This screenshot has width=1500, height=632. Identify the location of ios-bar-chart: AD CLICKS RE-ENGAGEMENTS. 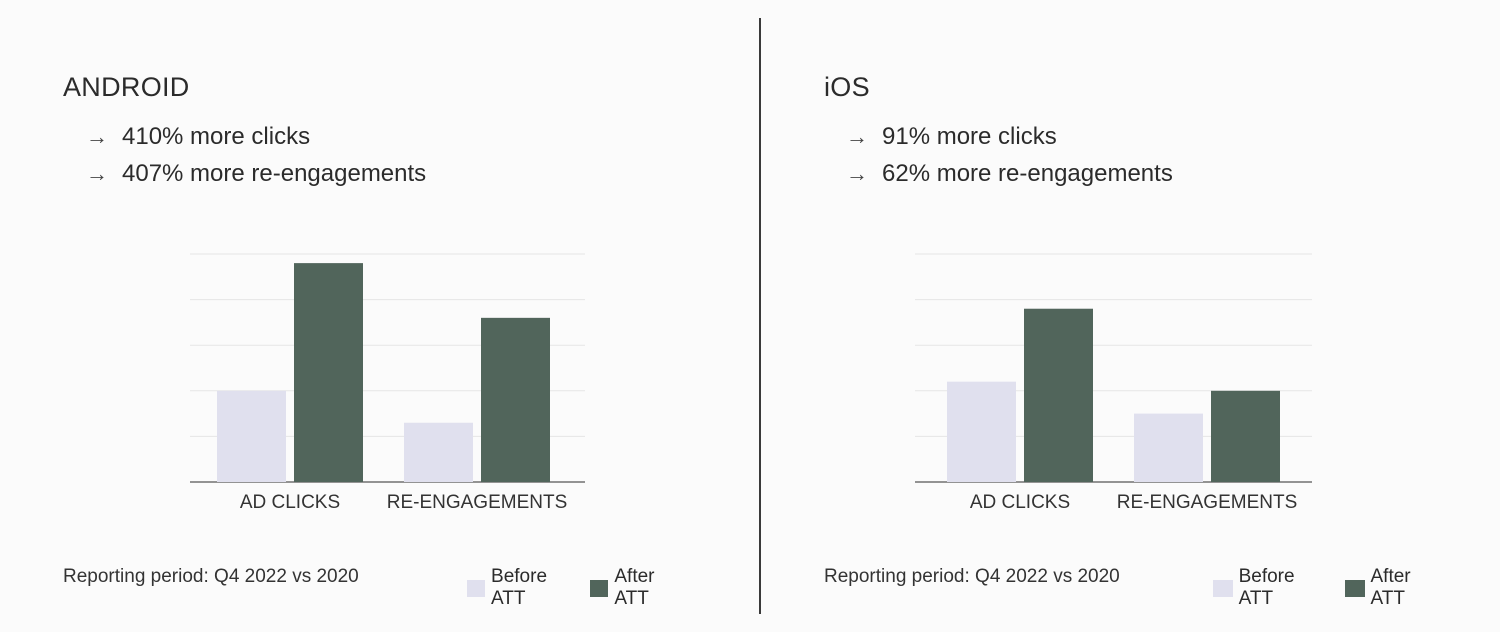
(1113, 383).